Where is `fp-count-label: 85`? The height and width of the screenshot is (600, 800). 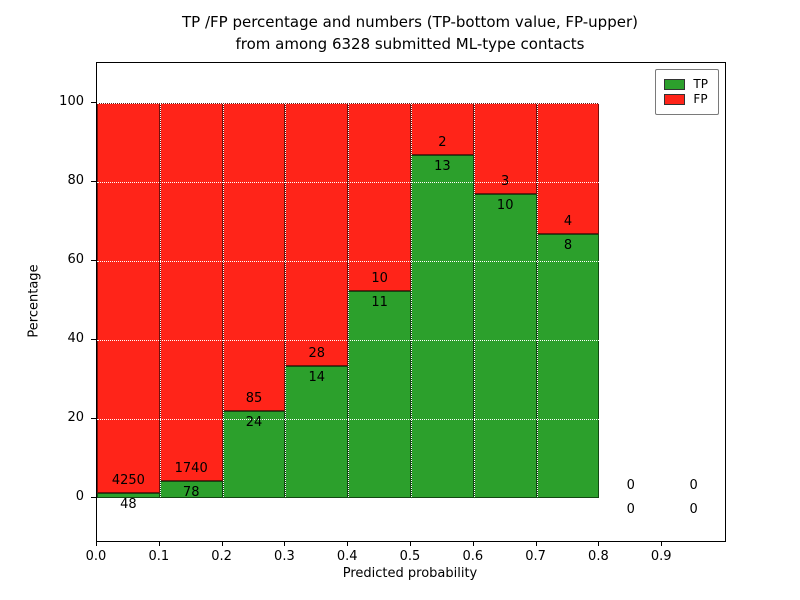 fp-count-label: 85 is located at coordinates (254, 398).